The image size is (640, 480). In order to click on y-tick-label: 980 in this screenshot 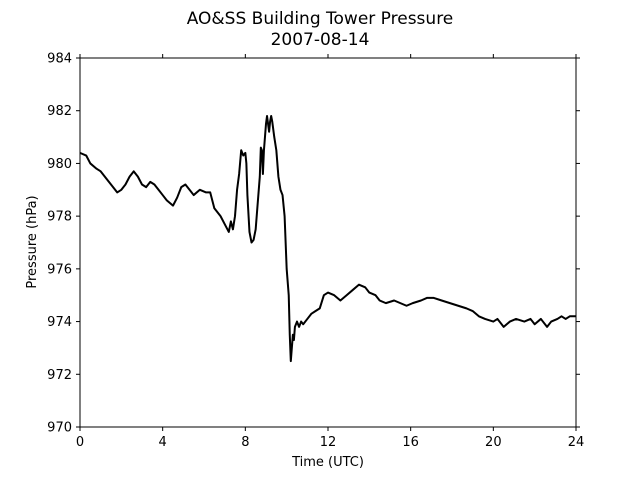, I will do `click(59, 164)`.